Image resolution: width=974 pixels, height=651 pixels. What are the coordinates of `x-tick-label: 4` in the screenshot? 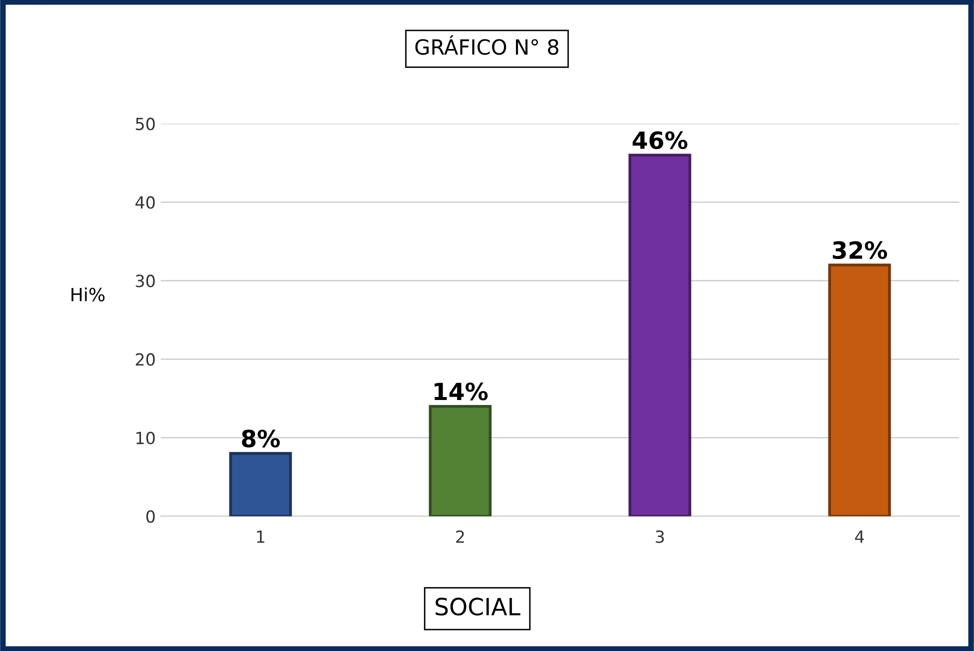 It's located at (859, 536).